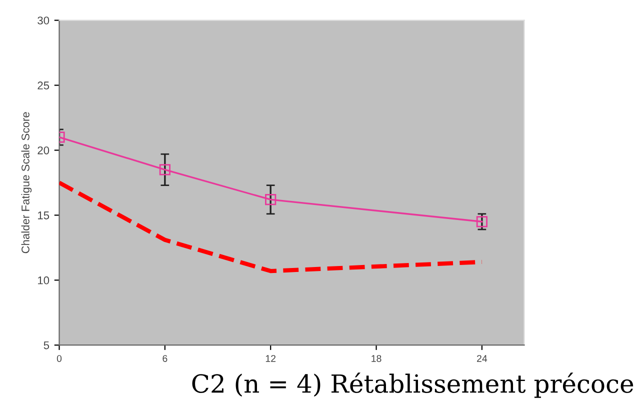  What do you see at coordinates (44, 86) in the screenshot?
I see `y-tick-label: 25` at bounding box center [44, 86].